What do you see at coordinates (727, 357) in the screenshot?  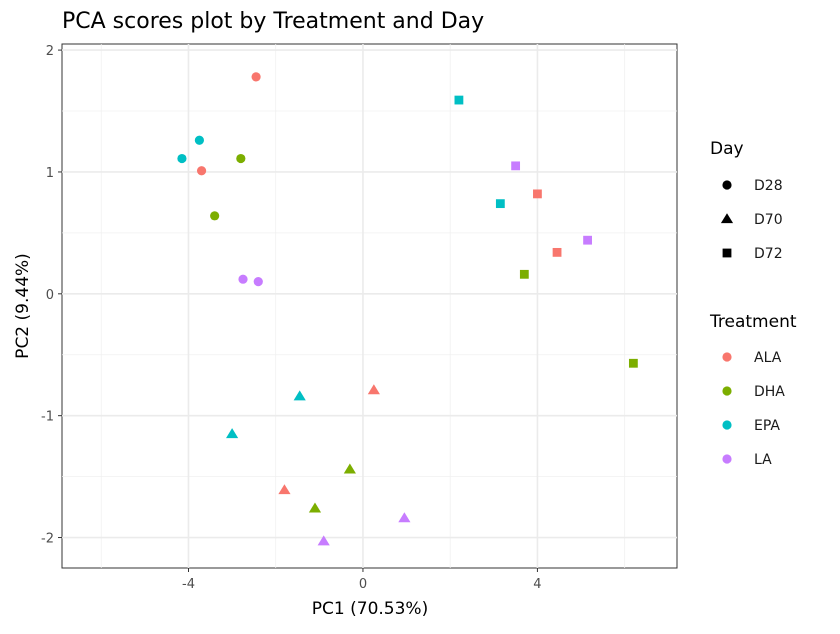 I see `legend-key-ala` at bounding box center [727, 357].